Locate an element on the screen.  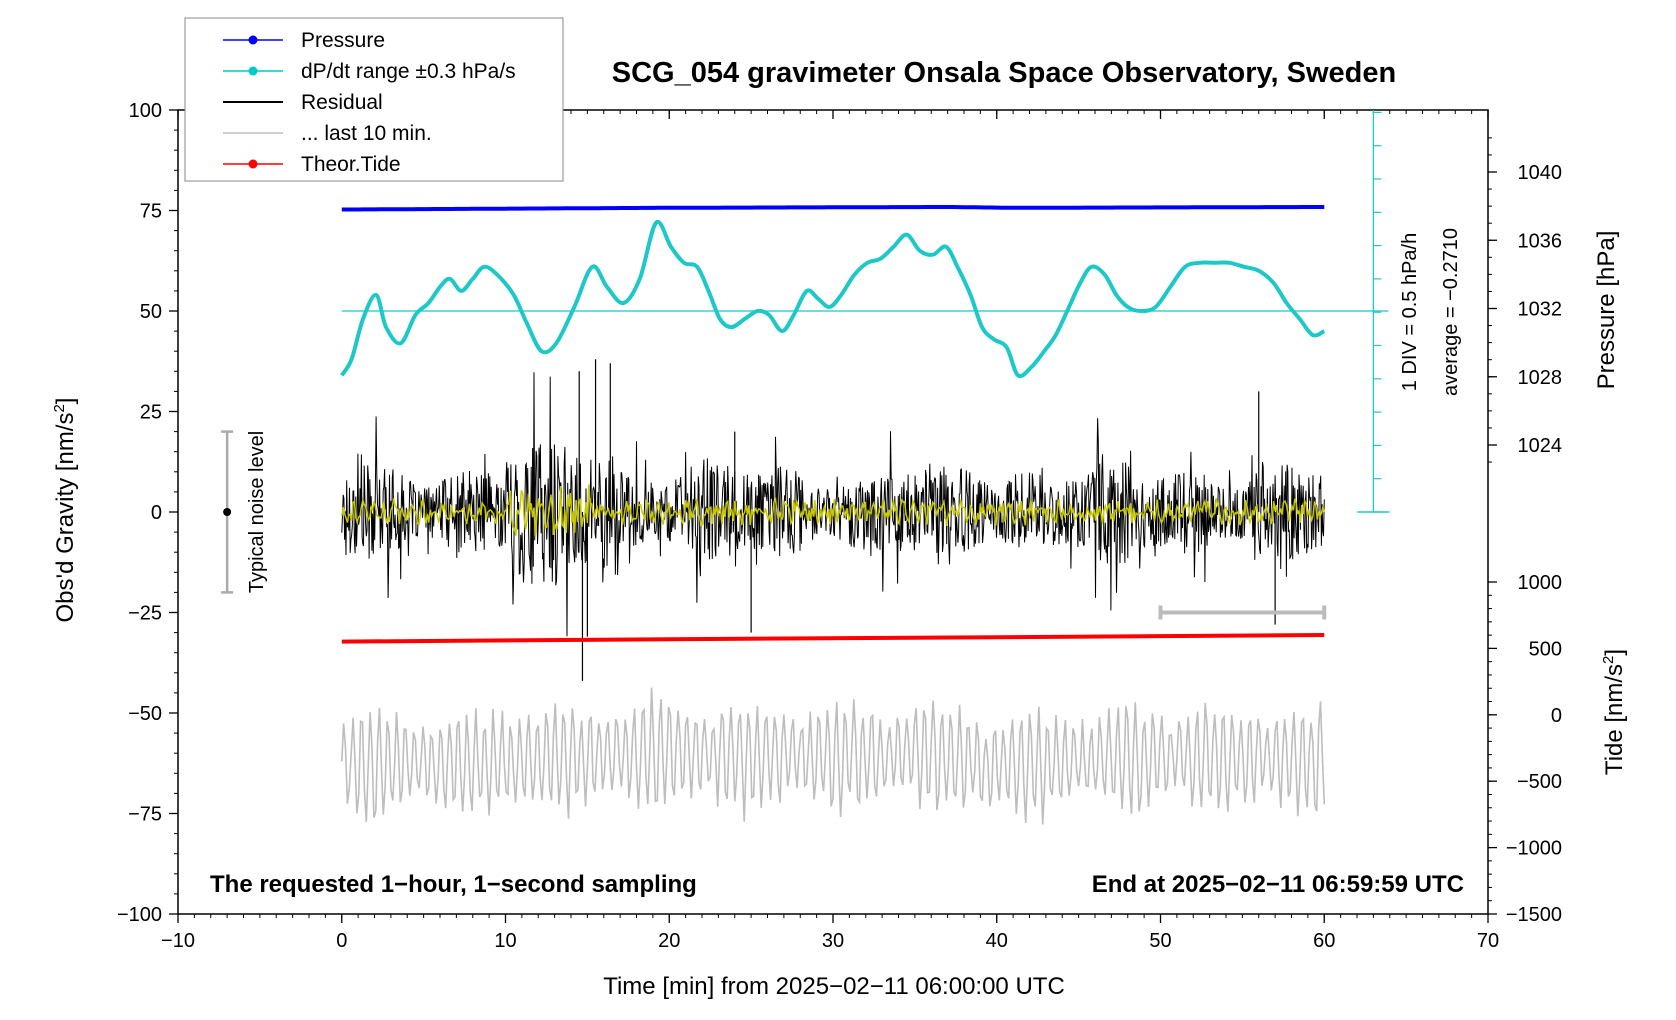
y-tick-label: −100 is located at coordinates (139, 915).